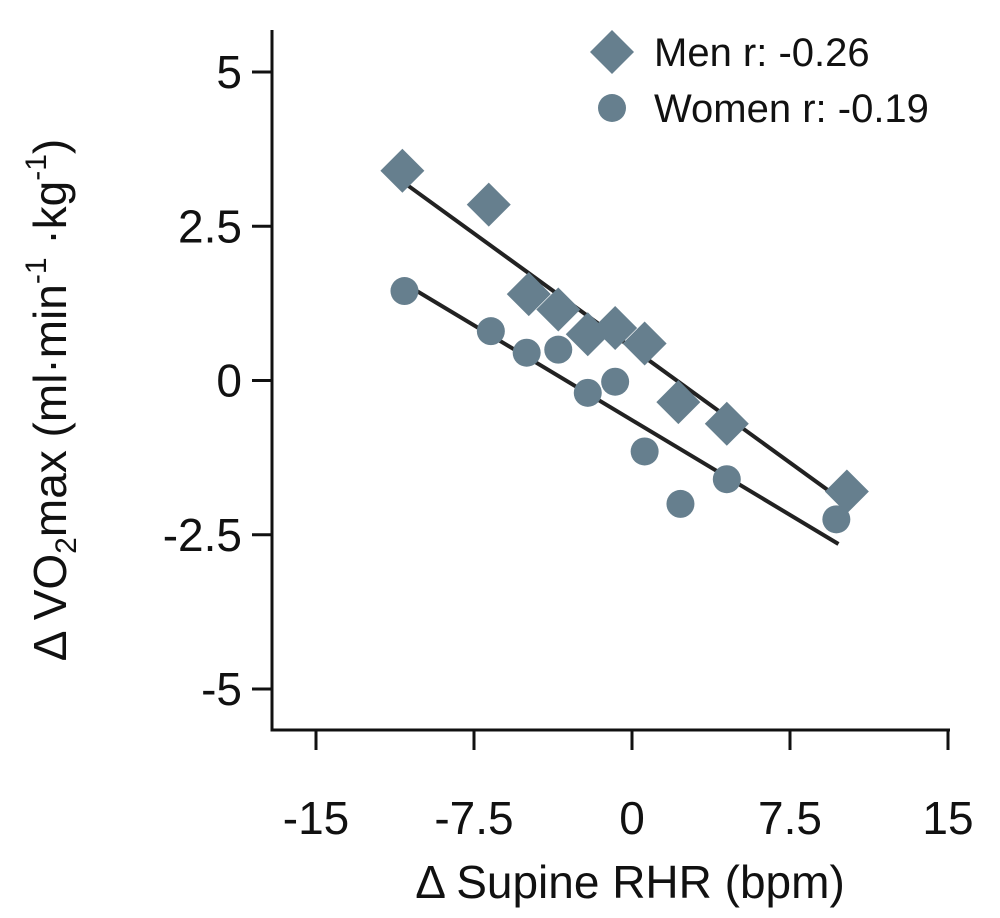 The width and height of the screenshot is (1000, 918). Describe the element at coordinates (50, 146) in the screenshot. I see `y-title-suffix: )` at that location.